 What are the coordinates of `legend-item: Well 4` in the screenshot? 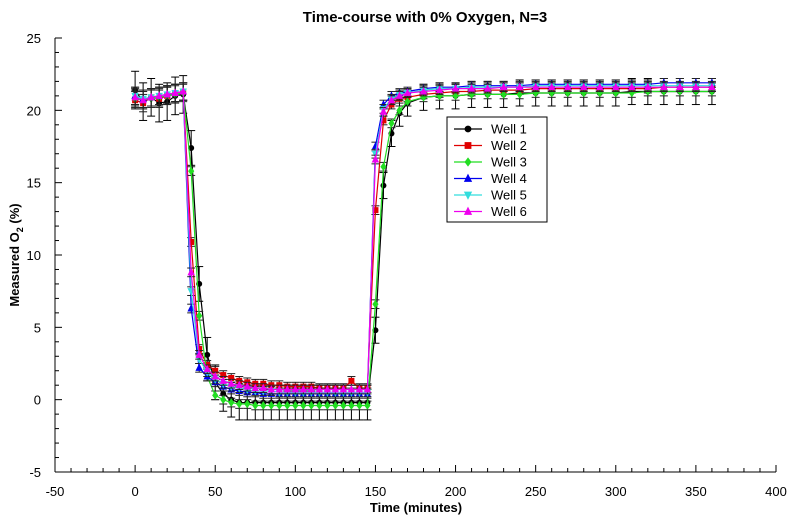 It's located at (490, 178).